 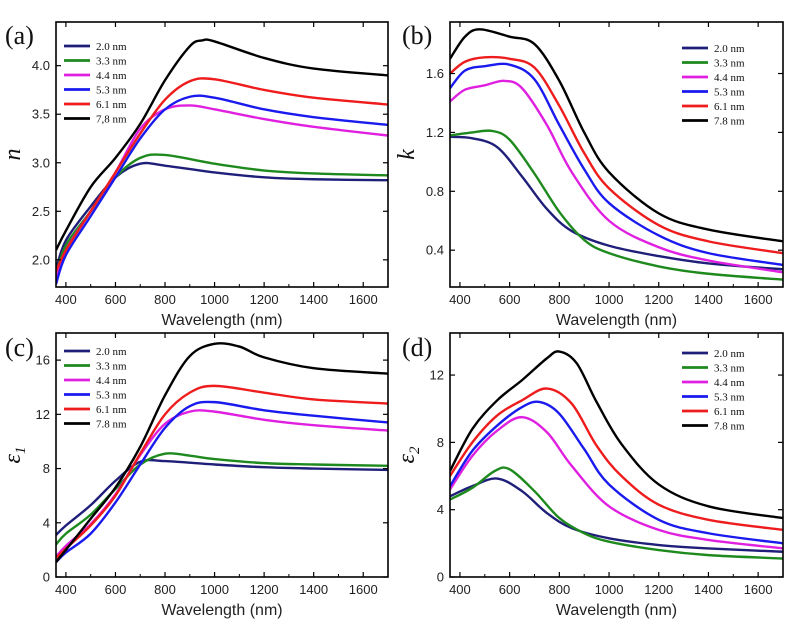 What do you see at coordinates (21, 451) in the screenshot?
I see `y-axis-subscript-2: 1` at bounding box center [21, 451].